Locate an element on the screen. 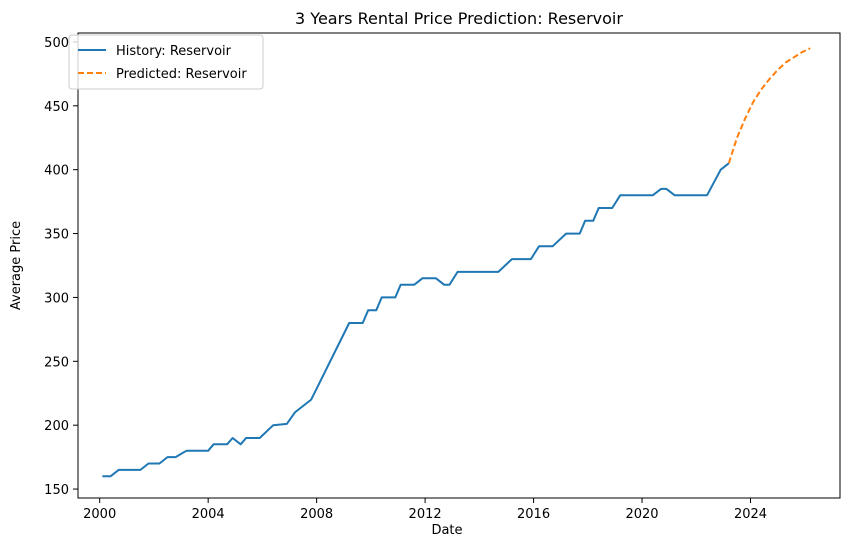 The image size is (850, 547). y-tick-label: 500 is located at coordinates (56, 43).